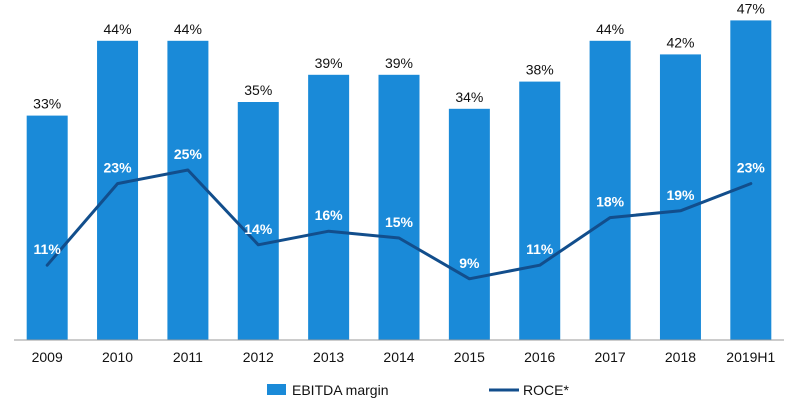  Describe the element at coordinates (750, 357) in the screenshot. I see `x-tick-label: 2019H1` at that location.